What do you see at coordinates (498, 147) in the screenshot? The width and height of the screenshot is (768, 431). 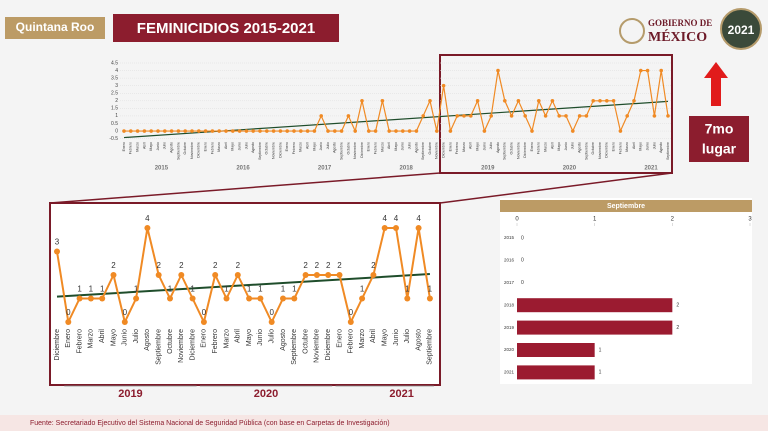 I see `x-tick-label: Agosto` at bounding box center [498, 147].